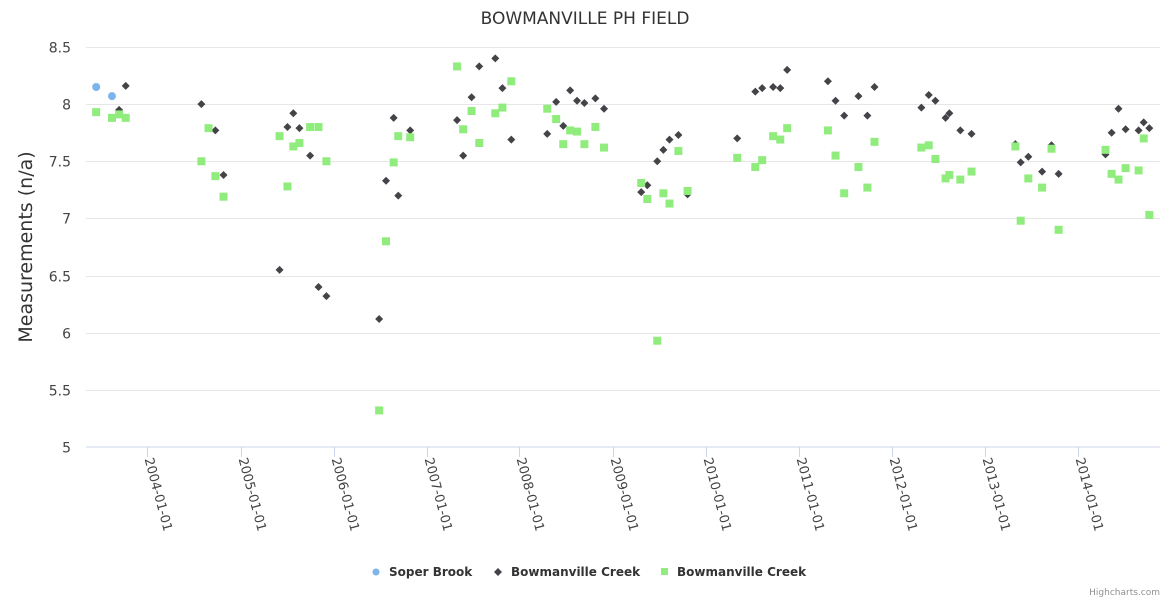 The image size is (1170, 600). I want to click on legend-label: Soper Brook, so click(431, 572).